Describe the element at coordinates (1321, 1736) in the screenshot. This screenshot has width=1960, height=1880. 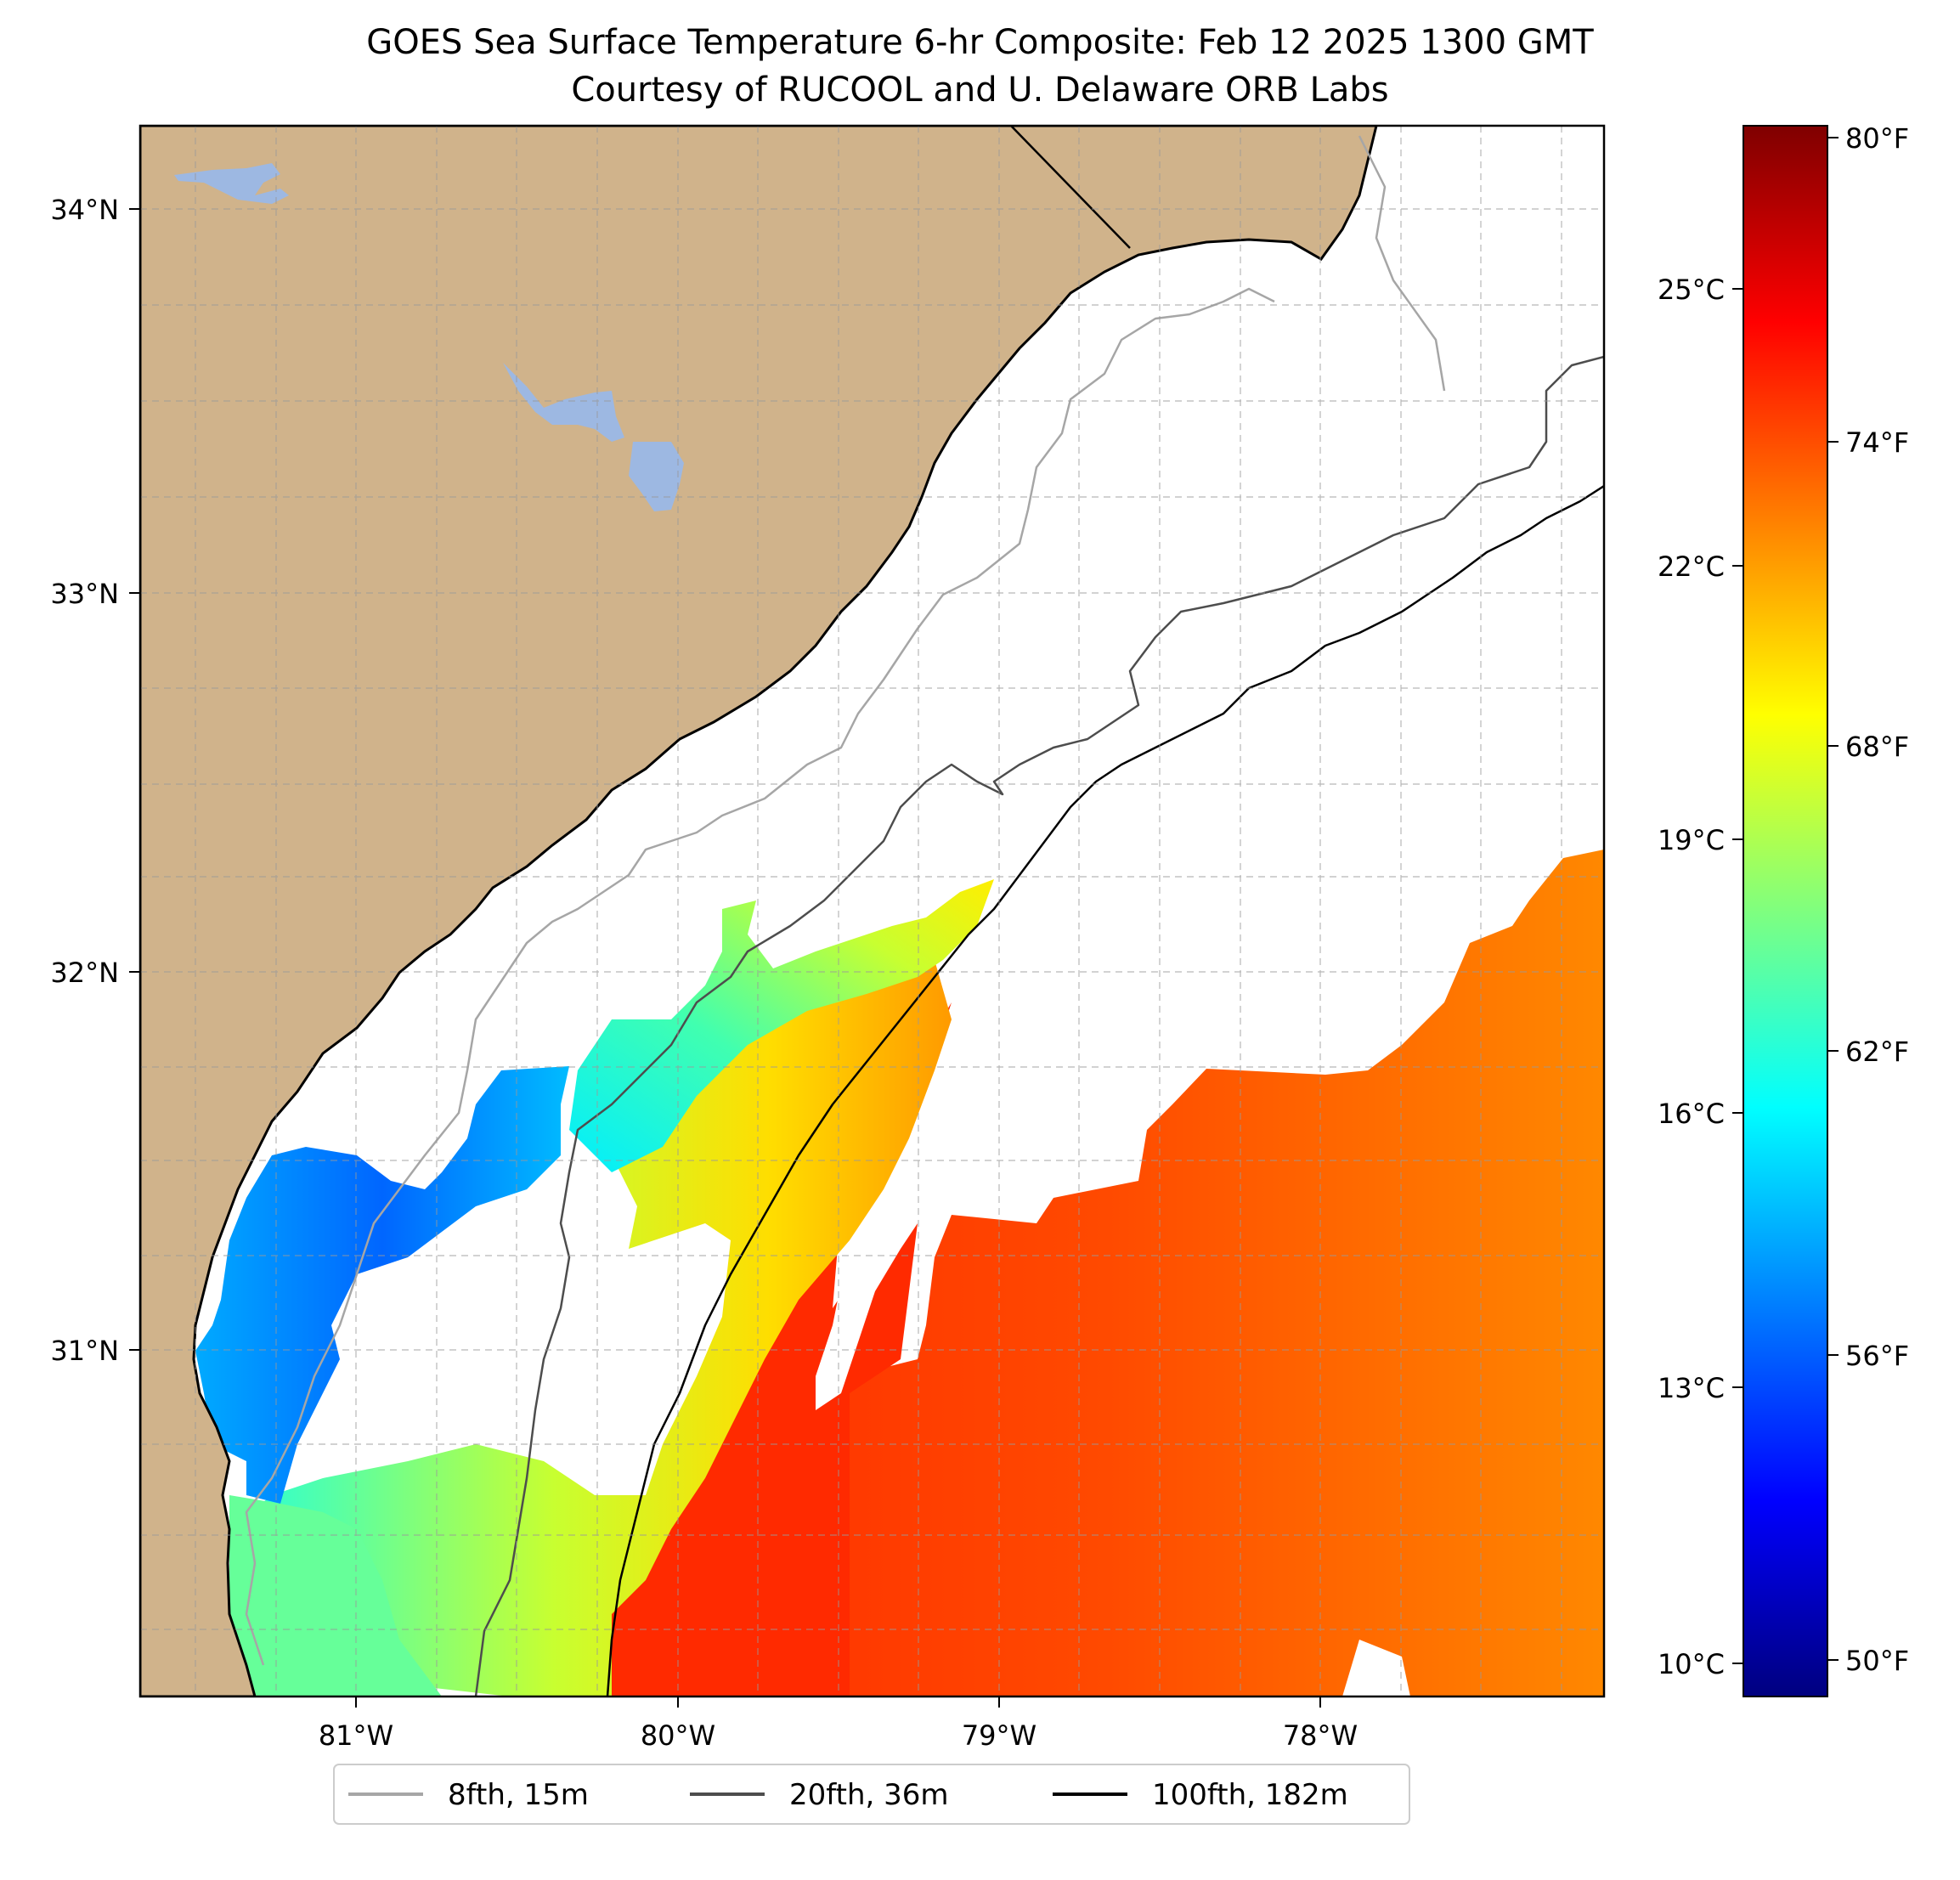
I see `lon-label-78w: 78°W` at that location.